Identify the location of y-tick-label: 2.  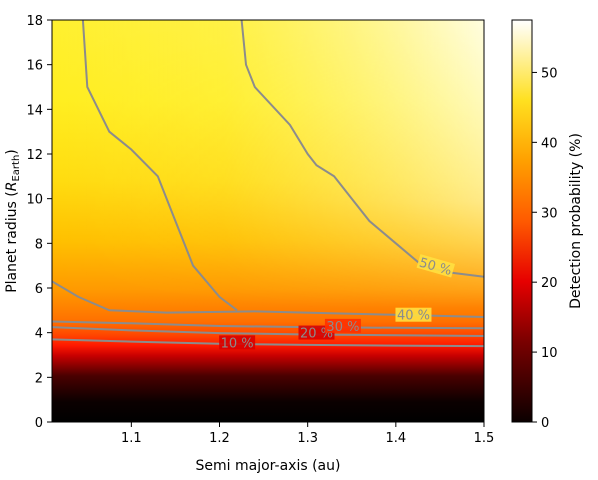
(39, 378).